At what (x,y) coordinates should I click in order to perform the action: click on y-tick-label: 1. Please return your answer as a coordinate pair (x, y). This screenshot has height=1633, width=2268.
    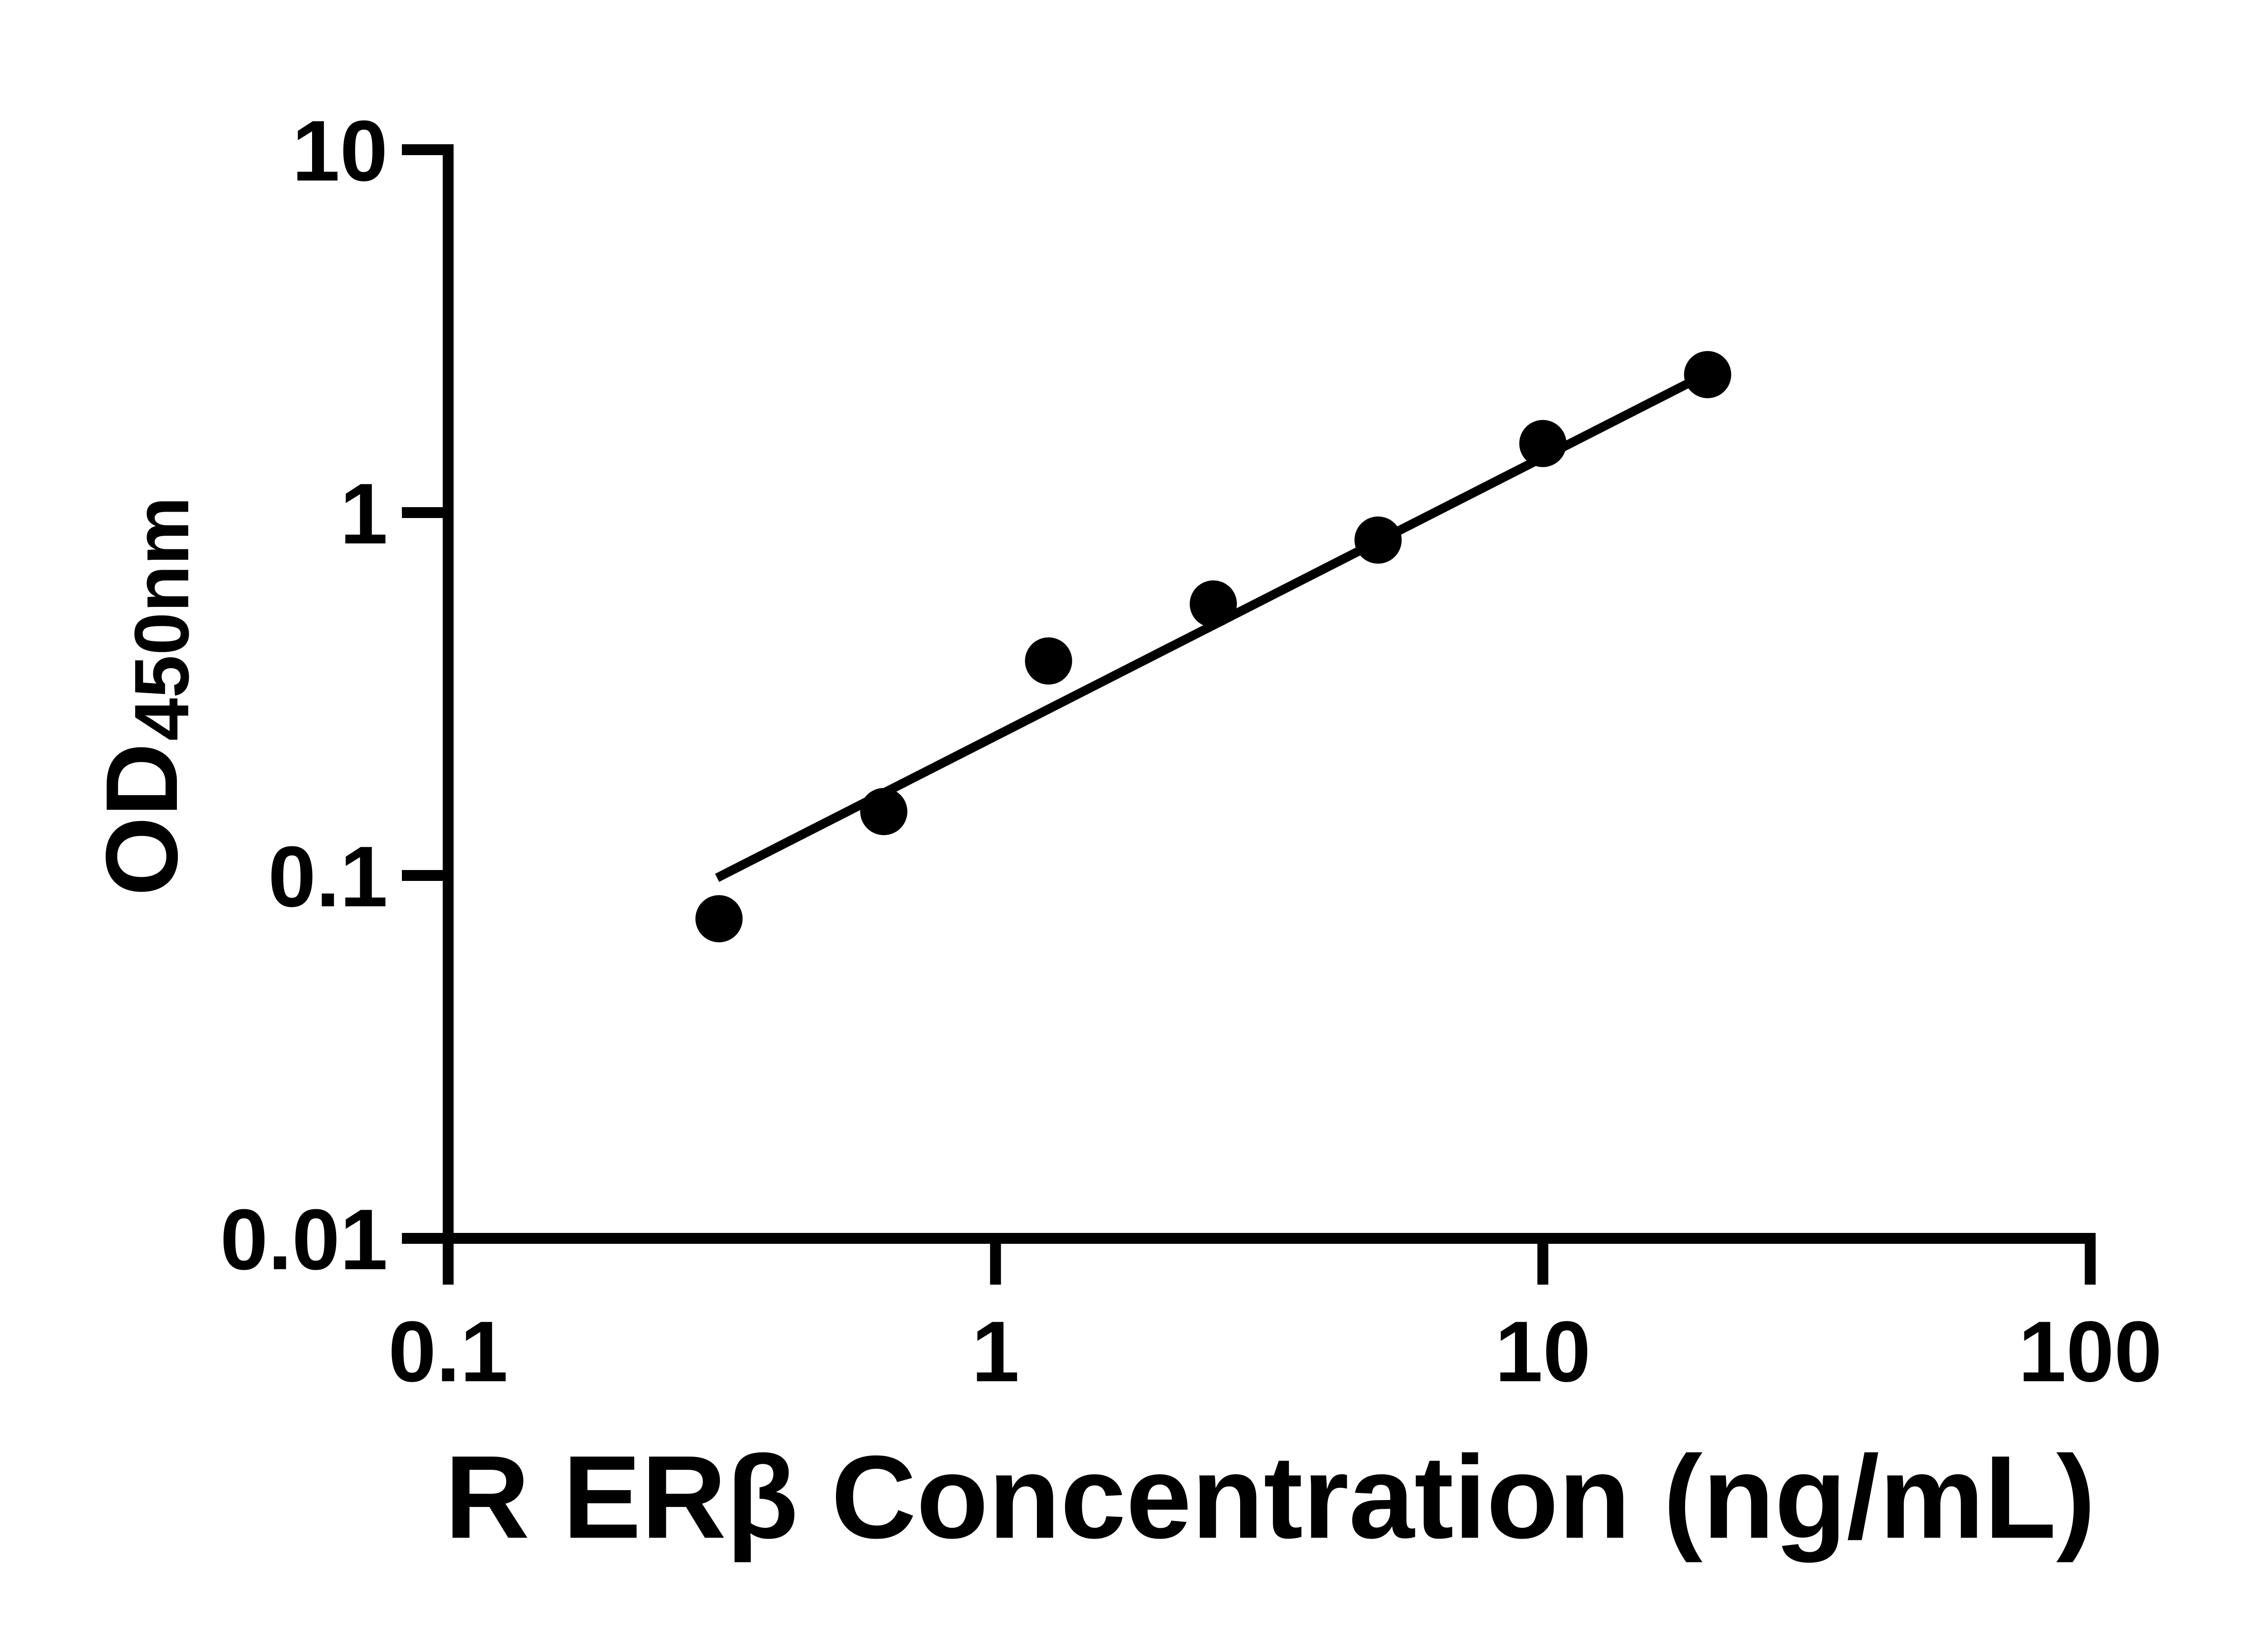
    Looking at the image, I should click on (364, 514).